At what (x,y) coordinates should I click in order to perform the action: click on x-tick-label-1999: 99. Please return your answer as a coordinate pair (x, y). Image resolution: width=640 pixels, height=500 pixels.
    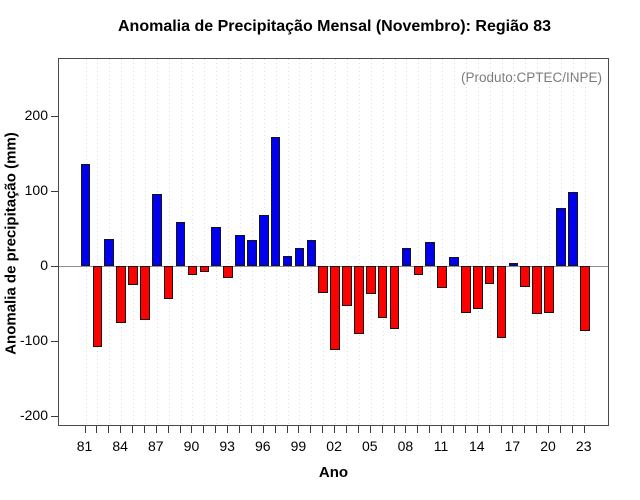
    Looking at the image, I should click on (298, 446).